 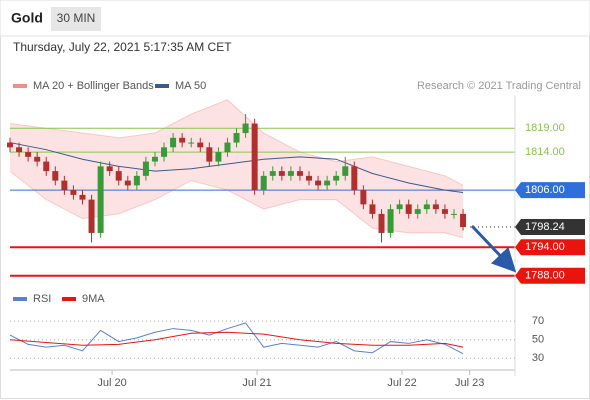 What do you see at coordinates (493, 248) in the screenshot?
I see `forecast-arrow` at bounding box center [493, 248].